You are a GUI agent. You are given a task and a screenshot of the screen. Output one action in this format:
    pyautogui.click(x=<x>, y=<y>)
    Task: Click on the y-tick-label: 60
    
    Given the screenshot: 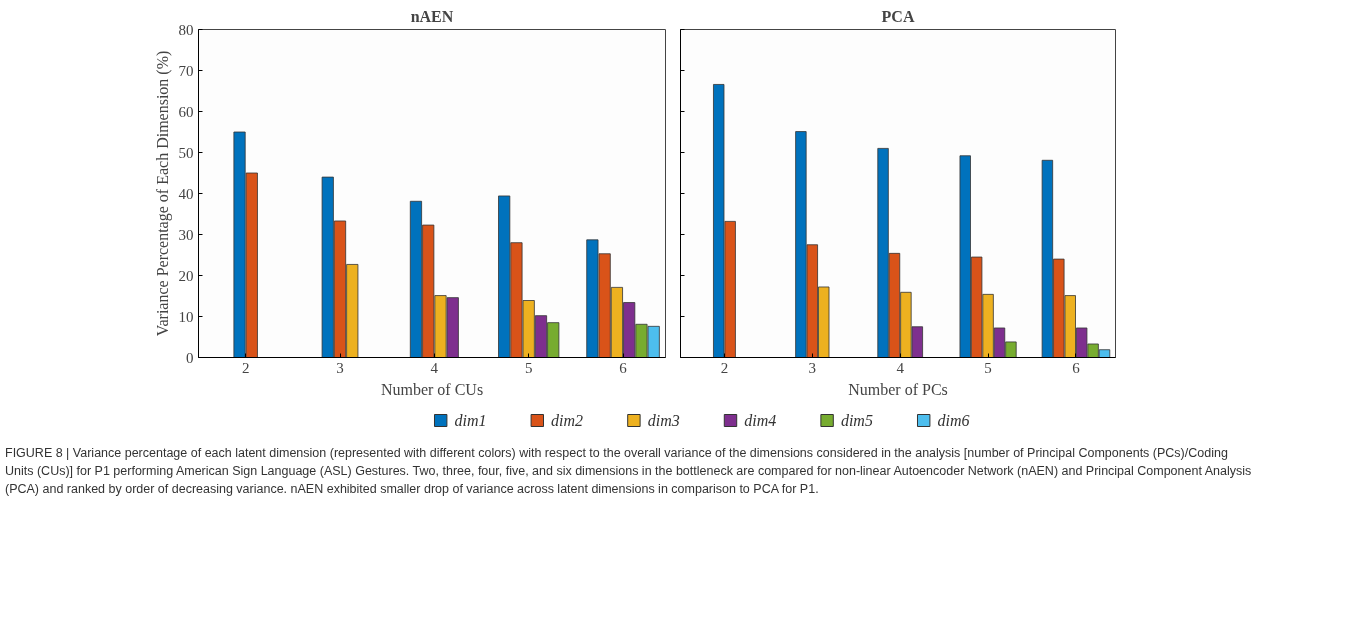 What is the action you would take?
    pyautogui.click(x=186, y=111)
    